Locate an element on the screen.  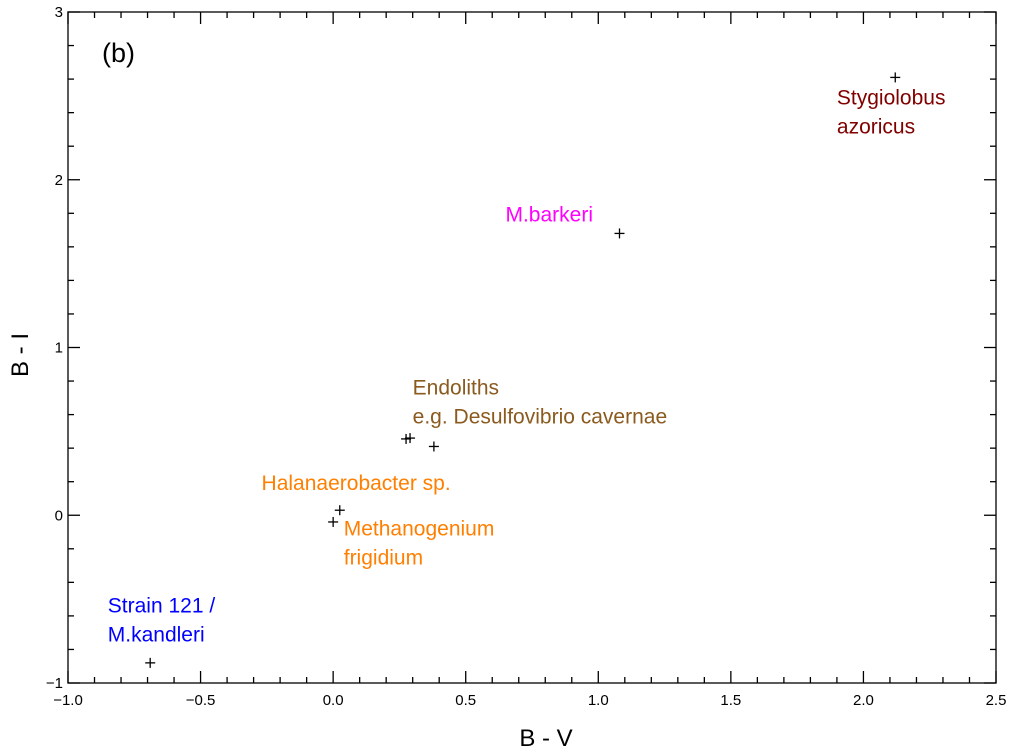
y-tick-label: 0 is located at coordinates (59, 515).